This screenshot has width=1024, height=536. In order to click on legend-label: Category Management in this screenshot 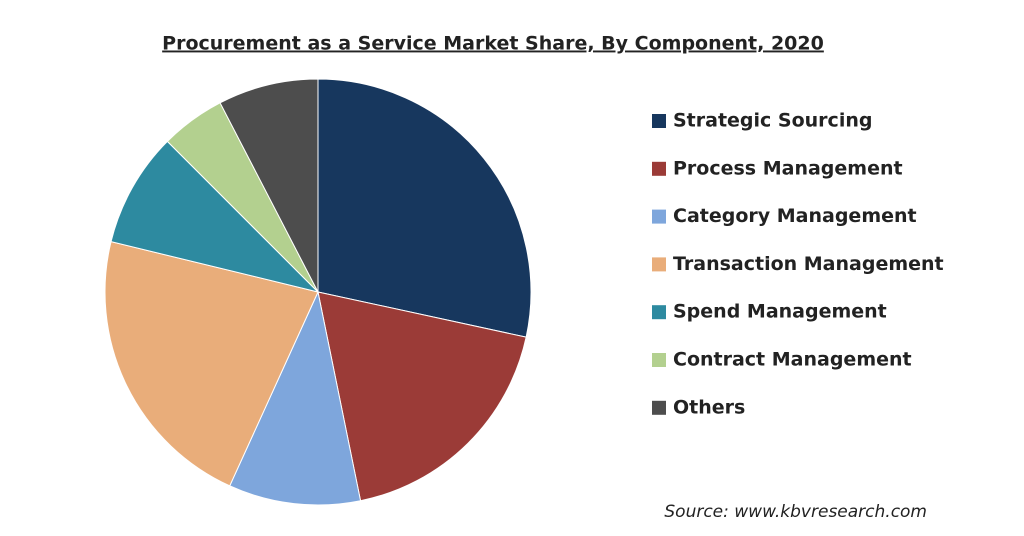, I will do `click(795, 216)`.